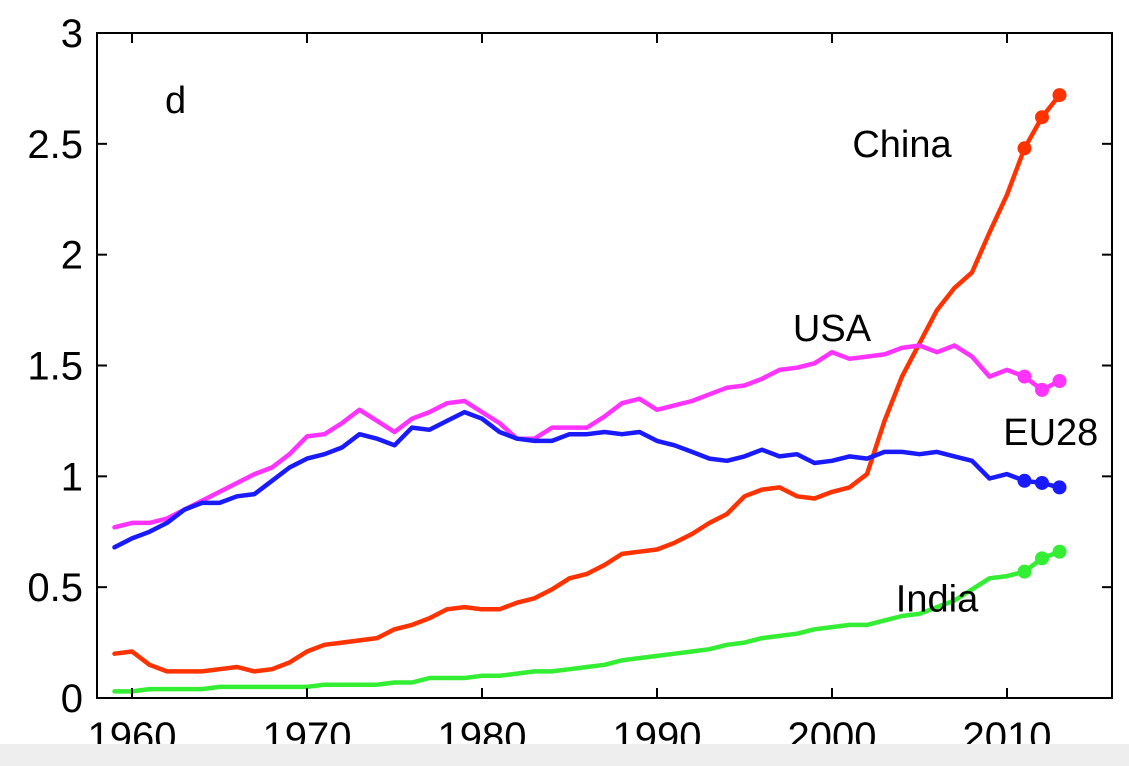 This screenshot has width=1129, height=766. Describe the element at coordinates (55, 588) in the screenshot. I see `y-tick-label: 0.5` at that location.